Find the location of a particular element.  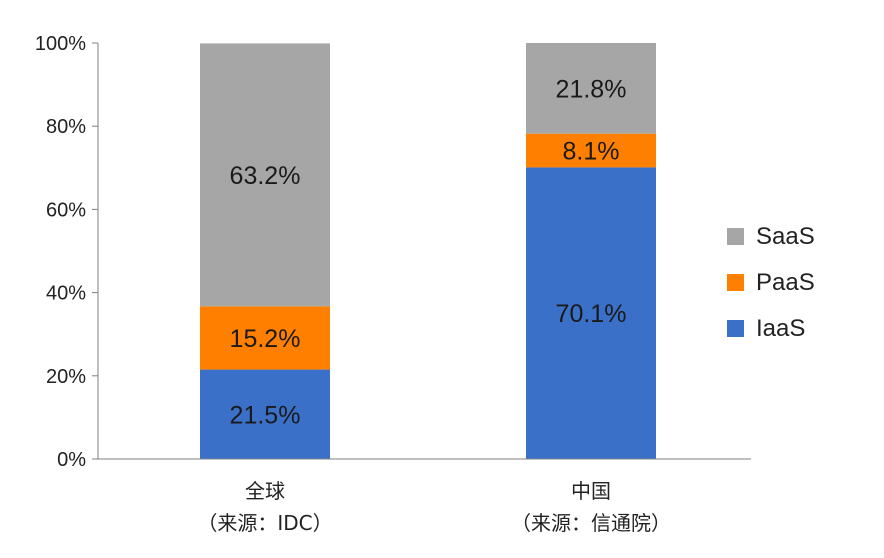

data-label-saas-1: 21.8% is located at coordinates (591, 89).